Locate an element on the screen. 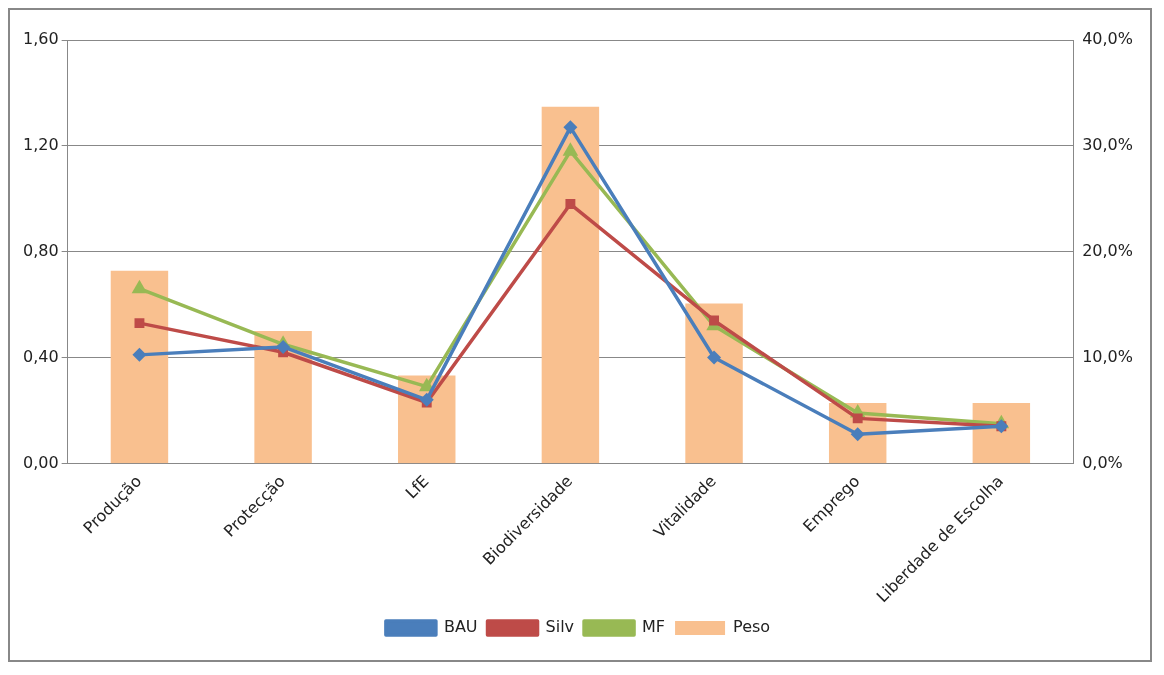  y-tick-label: 0,80 is located at coordinates (41, 250).